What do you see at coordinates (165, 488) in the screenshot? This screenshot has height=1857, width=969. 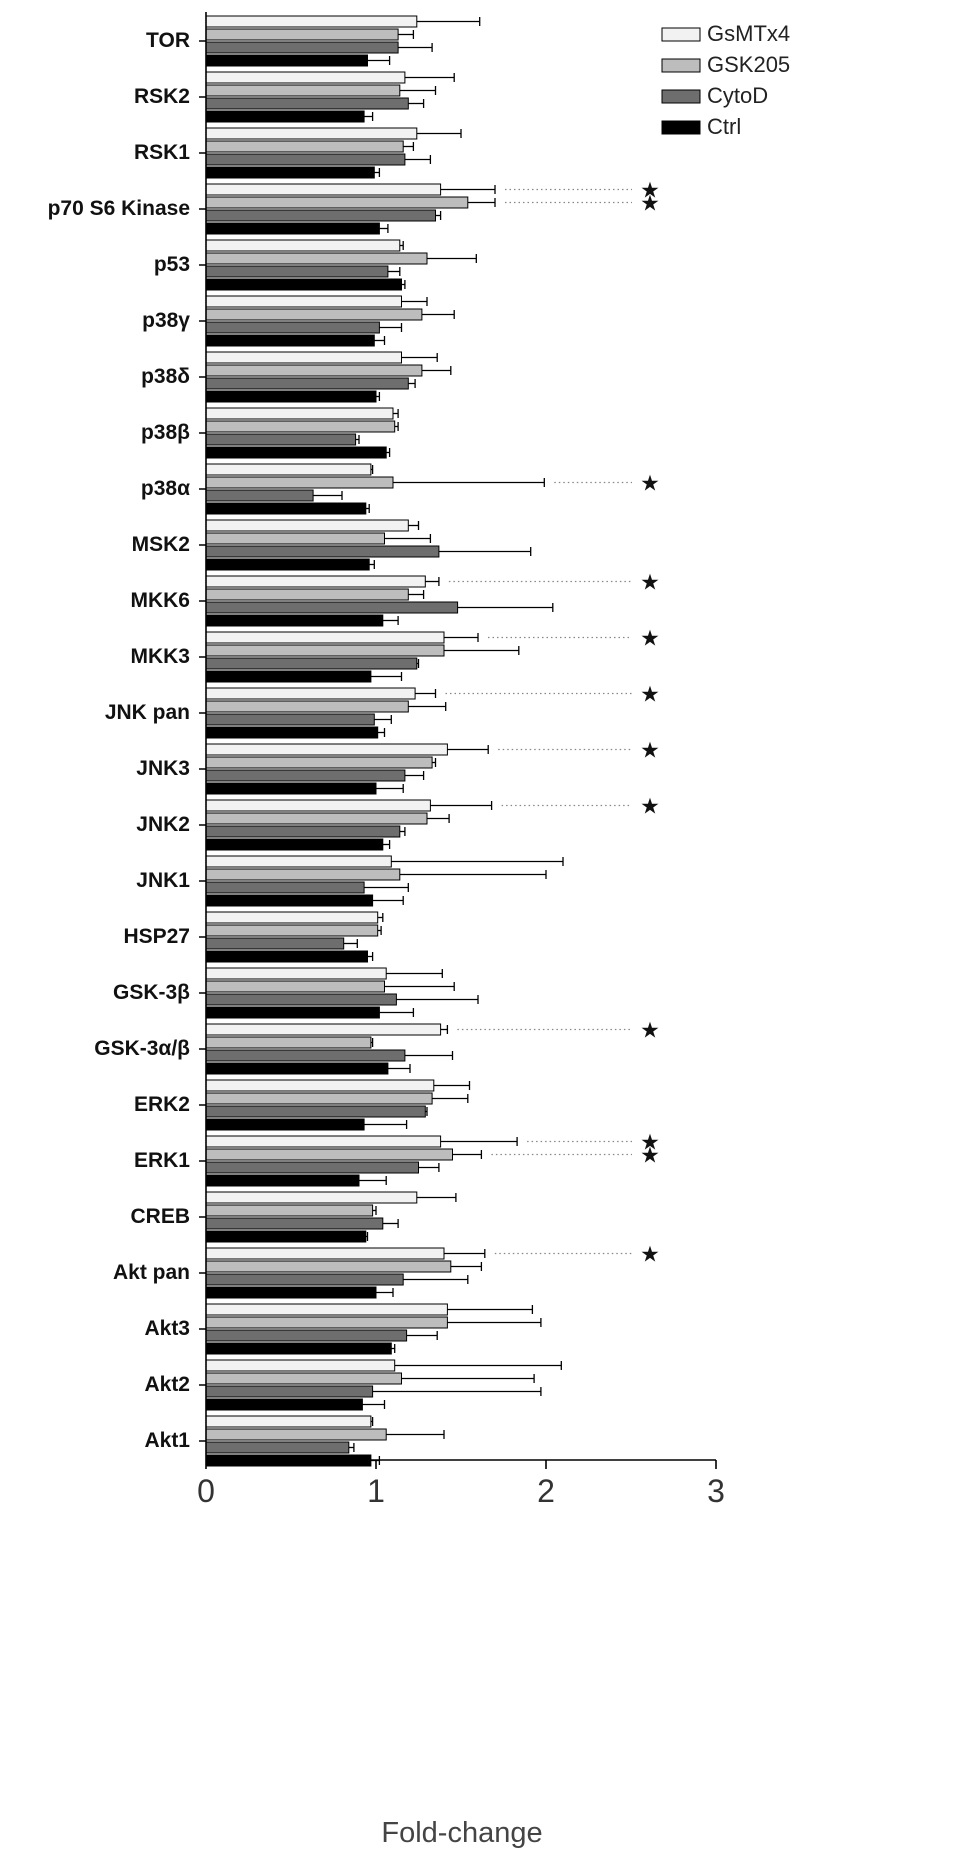 I see `category-label: p38α` at bounding box center [165, 488].